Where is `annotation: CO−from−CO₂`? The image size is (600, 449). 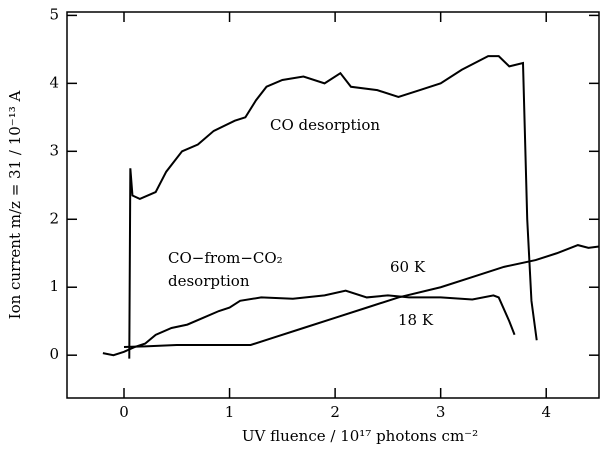 annotation: CO−from−CO₂ is located at coordinates (225, 258).